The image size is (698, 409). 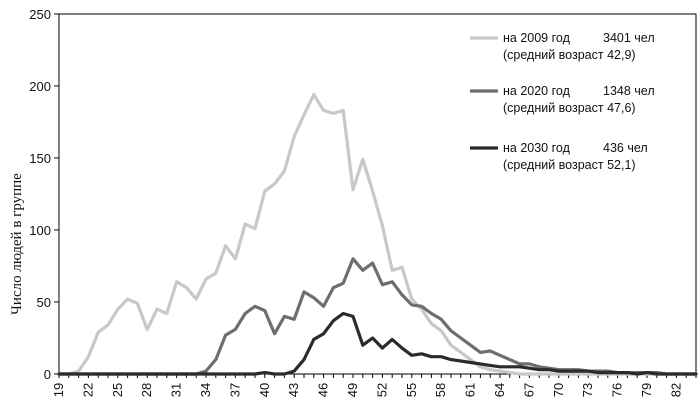 What do you see at coordinates (47, 374) in the screenshot?
I see `y-tick-label: 0` at bounding box center [47, 374].